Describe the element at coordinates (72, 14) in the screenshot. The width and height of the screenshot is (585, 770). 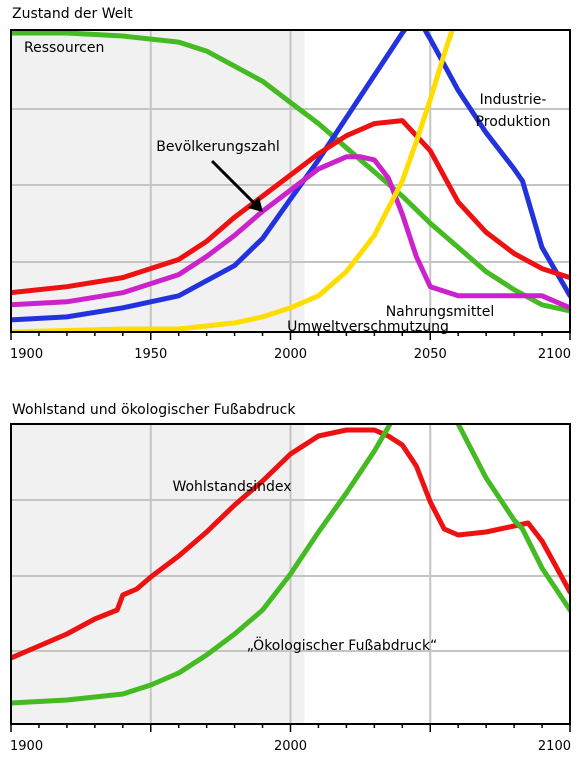
I see `chart-1-title: Zustand der Welt` at that location.